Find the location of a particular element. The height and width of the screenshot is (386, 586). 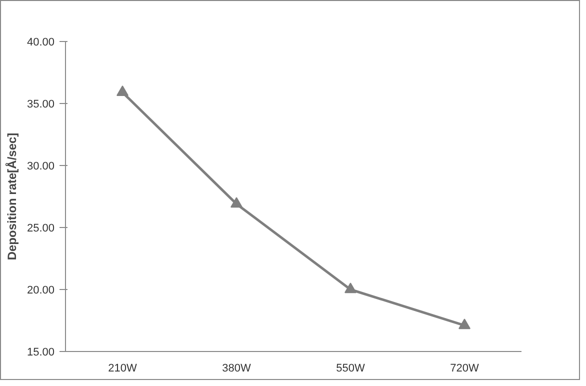

y-tick-label: 20.00 is located at coordinates (40, 290).